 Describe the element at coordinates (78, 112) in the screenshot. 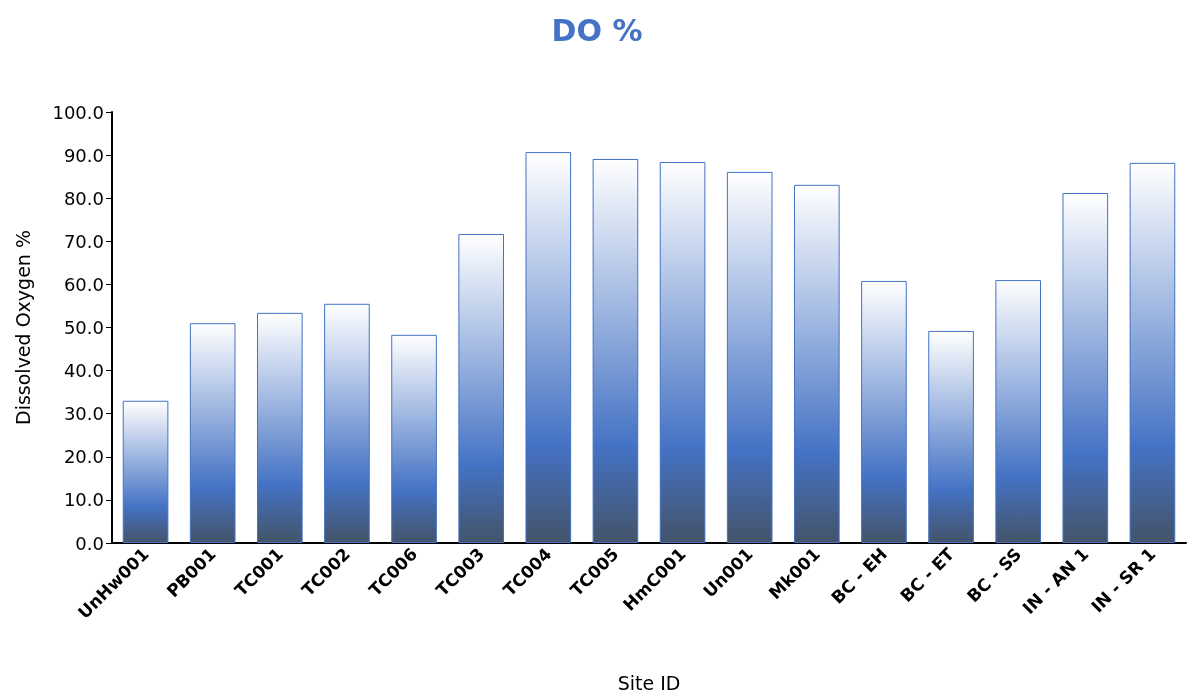

I see `y-tick-label: 100.0` at that location.